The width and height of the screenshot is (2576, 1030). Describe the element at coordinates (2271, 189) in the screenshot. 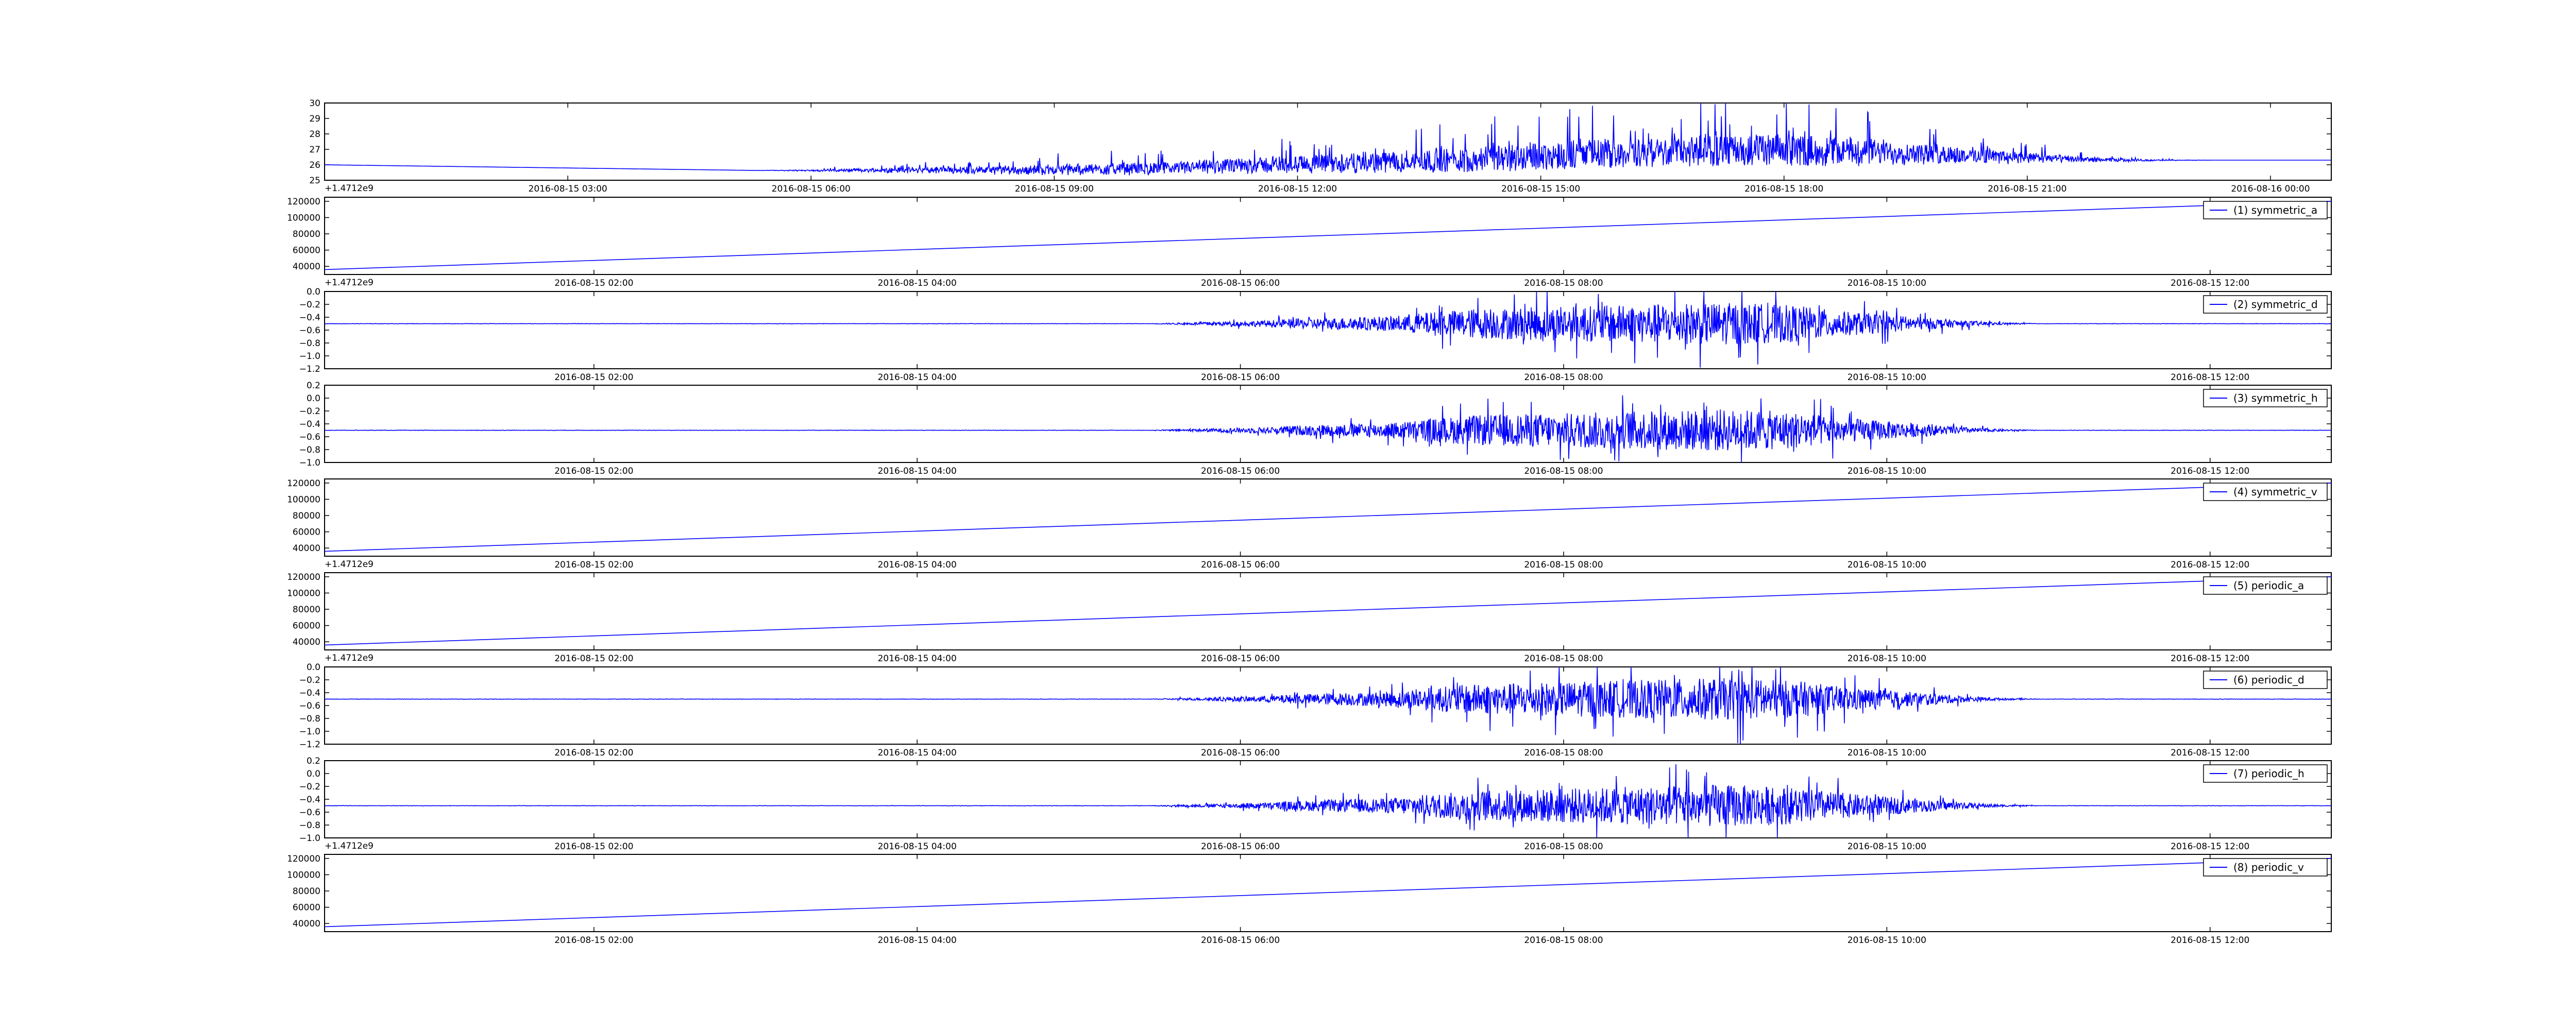

I see `x-tick-label: 2016-08-16 00:00` at that location.